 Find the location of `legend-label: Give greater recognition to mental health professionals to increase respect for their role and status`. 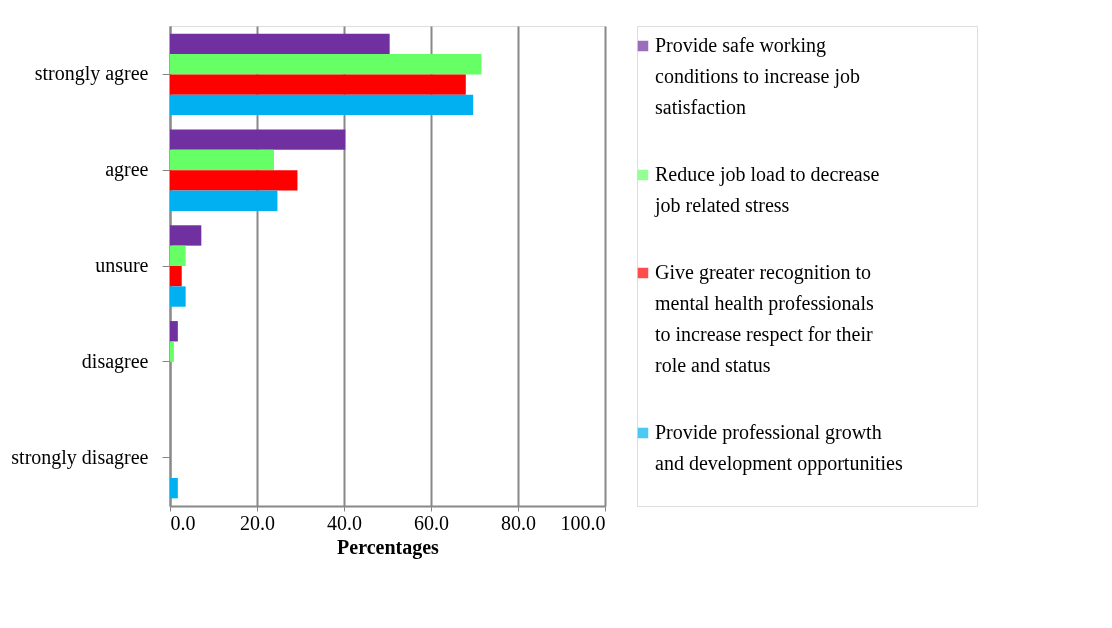

legend-label: Give greater recognition to mental health professionals to increase respect for their role and status is located at coordinates (765, 318).